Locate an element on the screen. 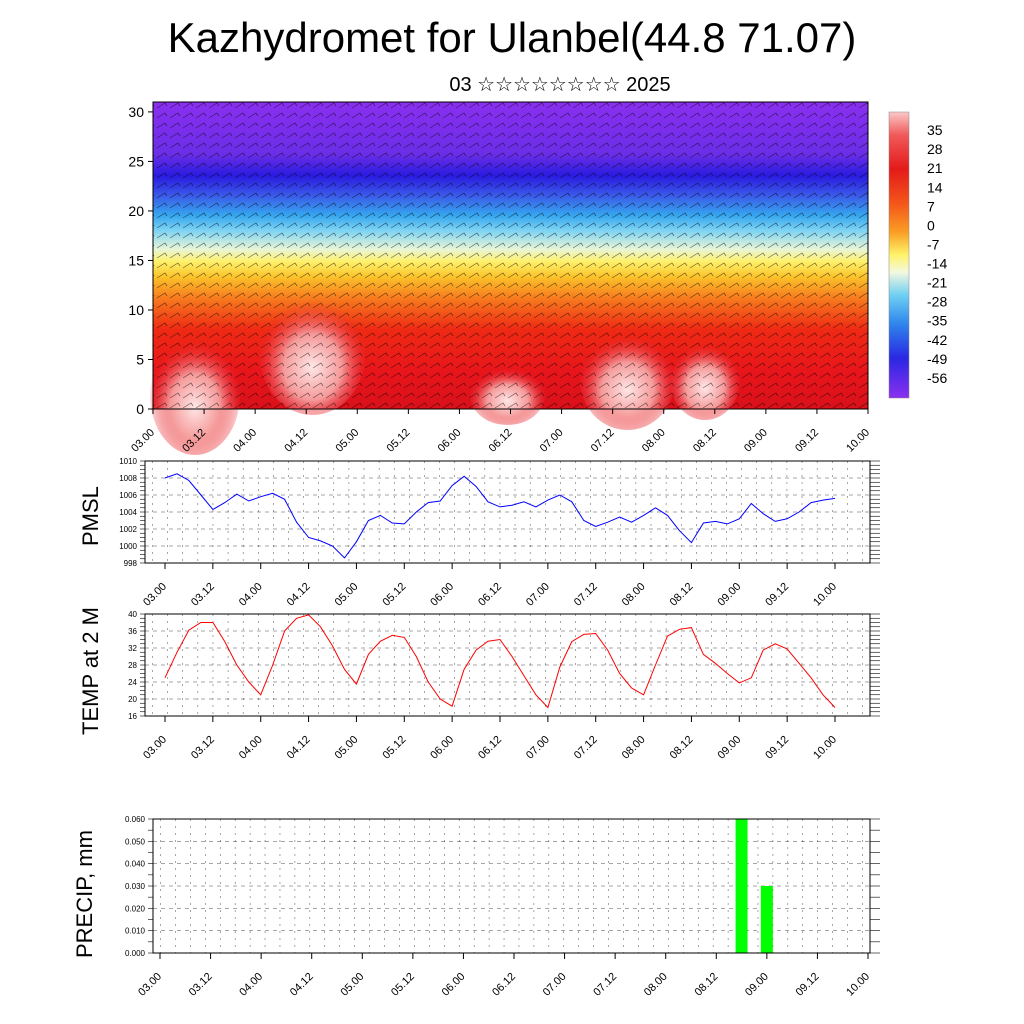 Image resolution: width=1024 pixels, height=1024 pixels. colorbar-scale is located at coordinates (899, 255).